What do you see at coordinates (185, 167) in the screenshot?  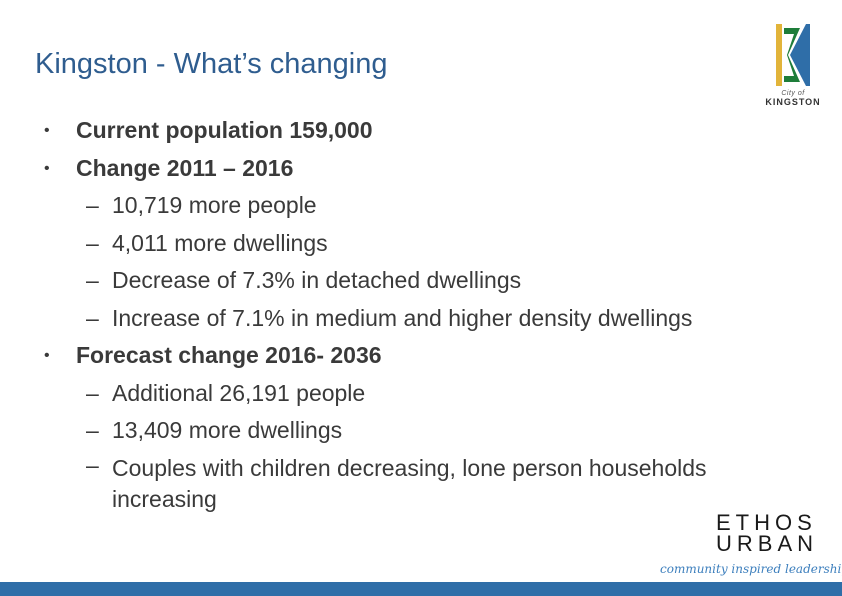 I see `bullet-text: Change 2011 – 2016` at bounding box center [185, 167].